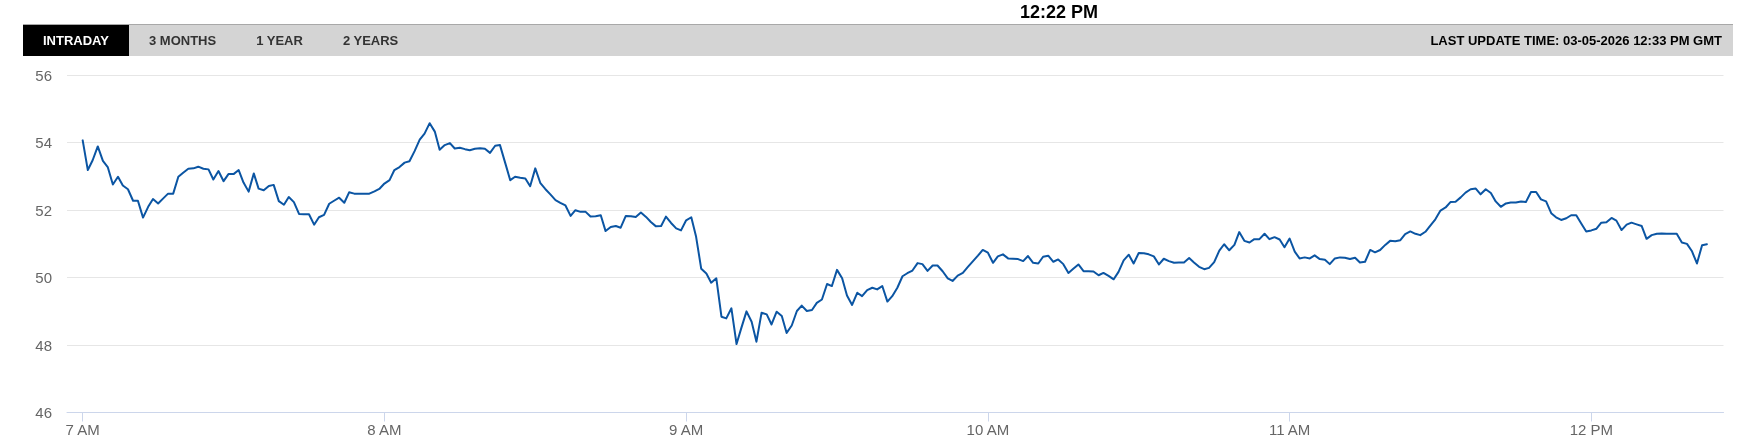 The height and width of the screenshot is (443, 1742). Describe the element at coordinates (279, 41) in the screenshot. I see `text: 1 YEAR` at that location.